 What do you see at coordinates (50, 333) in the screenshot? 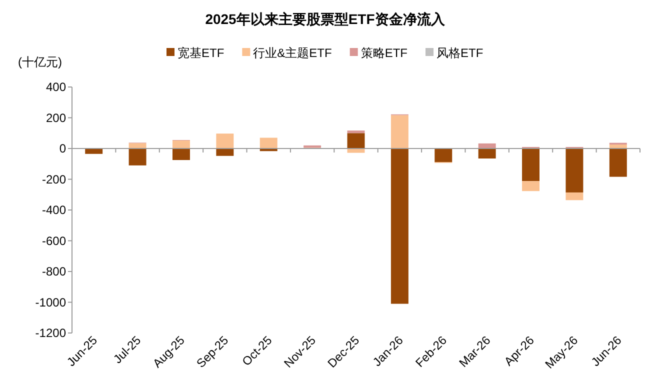
I see `y-tick-label: -1200` at bounding box center [50, 333].